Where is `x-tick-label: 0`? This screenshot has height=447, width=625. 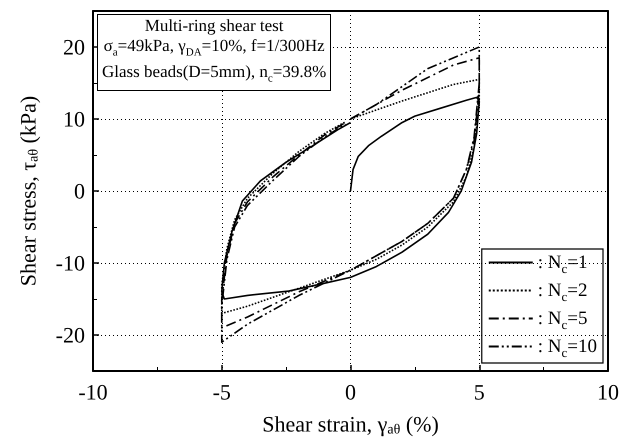 x-tick-label: 0 is located at coordinates (350, 392).